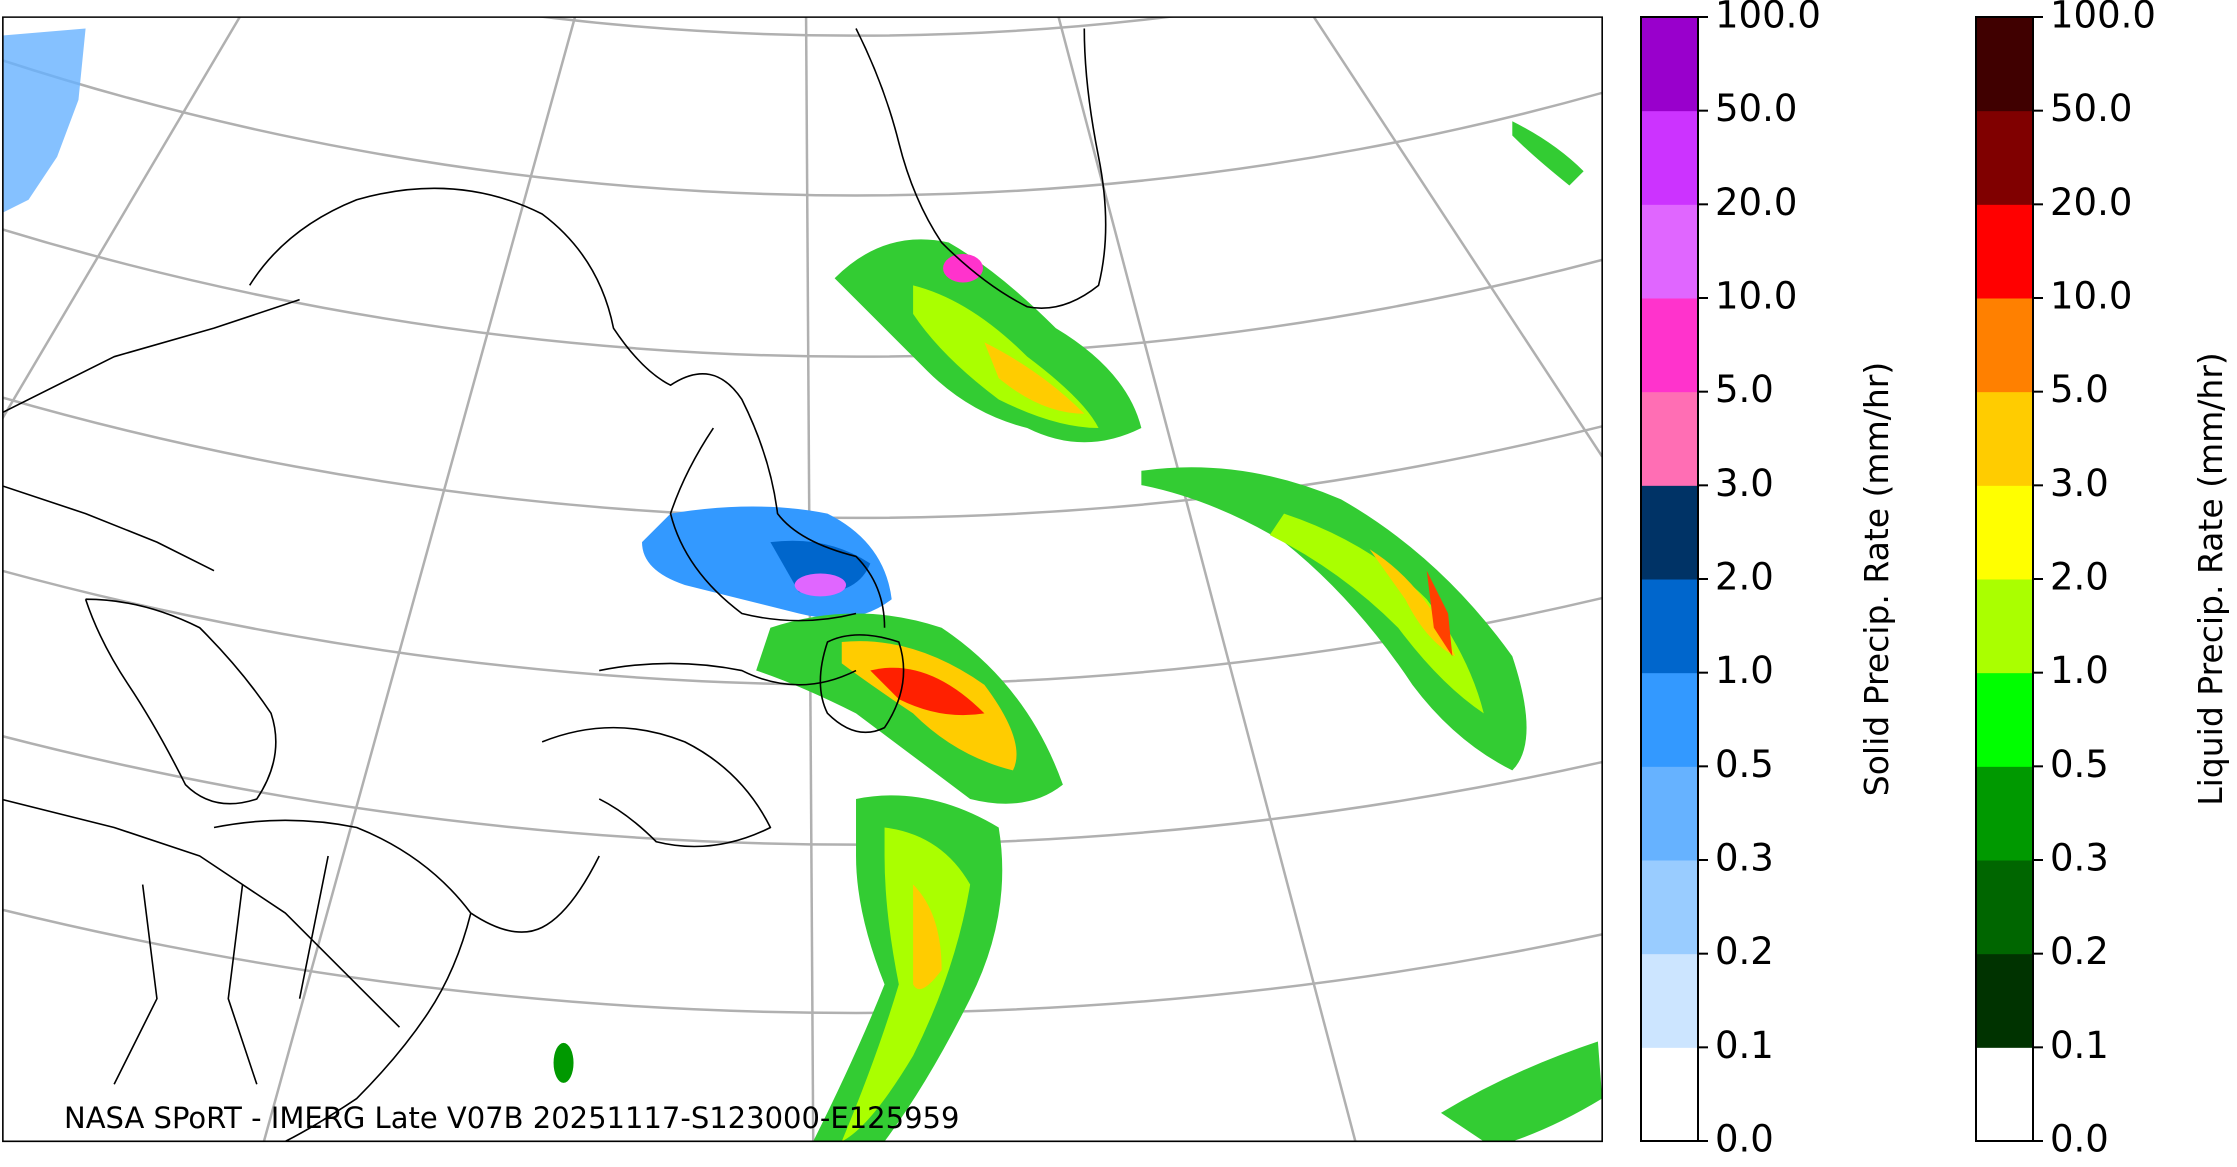 The width and height of the screenshot is (2237, 1167). Describe the element at coordinates (2210, 579) in the screenshot. I see `colorbar-title: Liquid Precip. Rate (mm/hr)` at that location.